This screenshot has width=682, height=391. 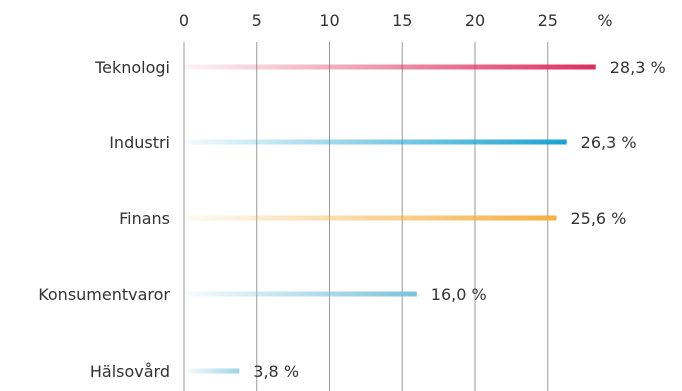 What do you see at coordinates (212, 371) in the screenshot?
I see `bar-hälsovård` at bounding box center [212, 371].